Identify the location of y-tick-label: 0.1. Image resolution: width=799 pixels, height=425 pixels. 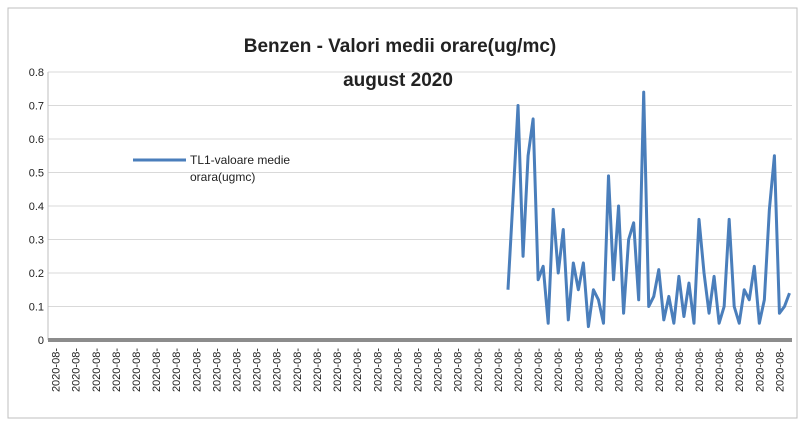
(36, 308).